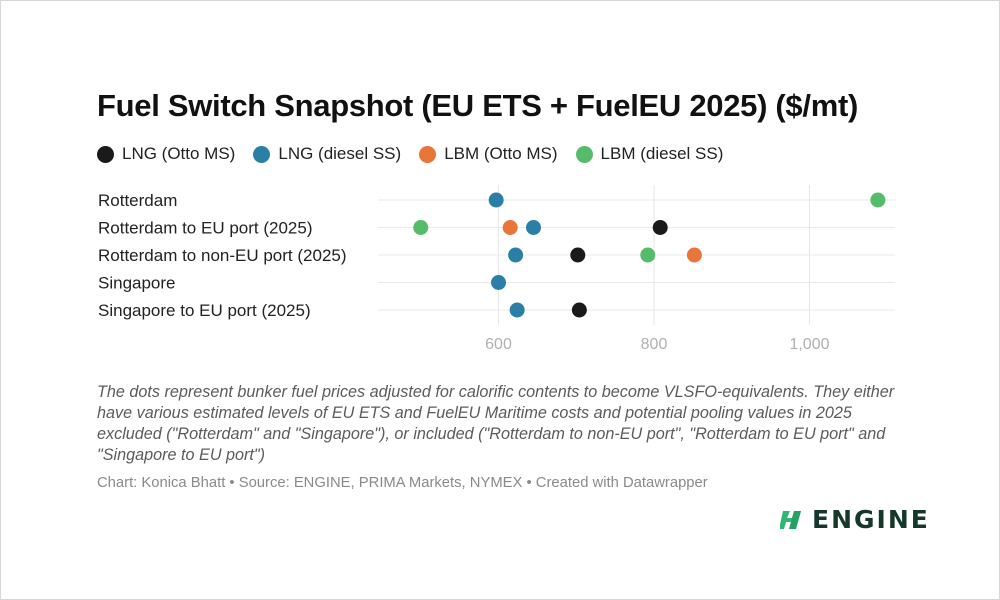 This screenshot has height=600, width=1000. I want to click on legend-item-0: LNG (Otto MS), so click(166, 154).